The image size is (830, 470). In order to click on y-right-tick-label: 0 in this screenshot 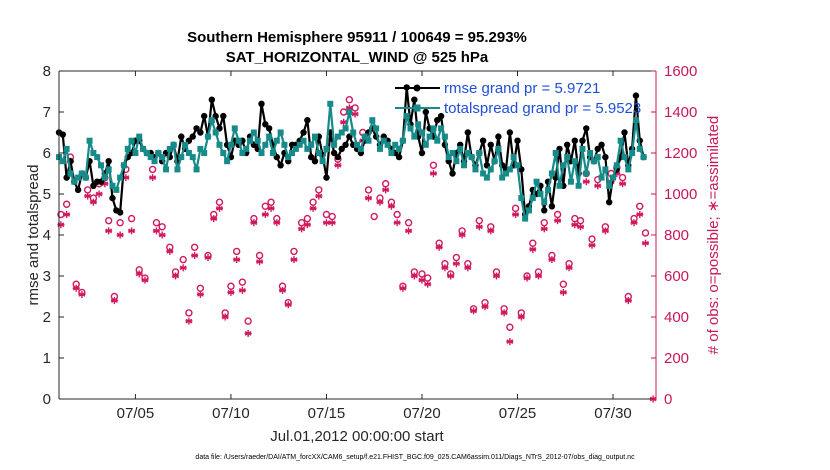, I will do `click(668, 399)`.